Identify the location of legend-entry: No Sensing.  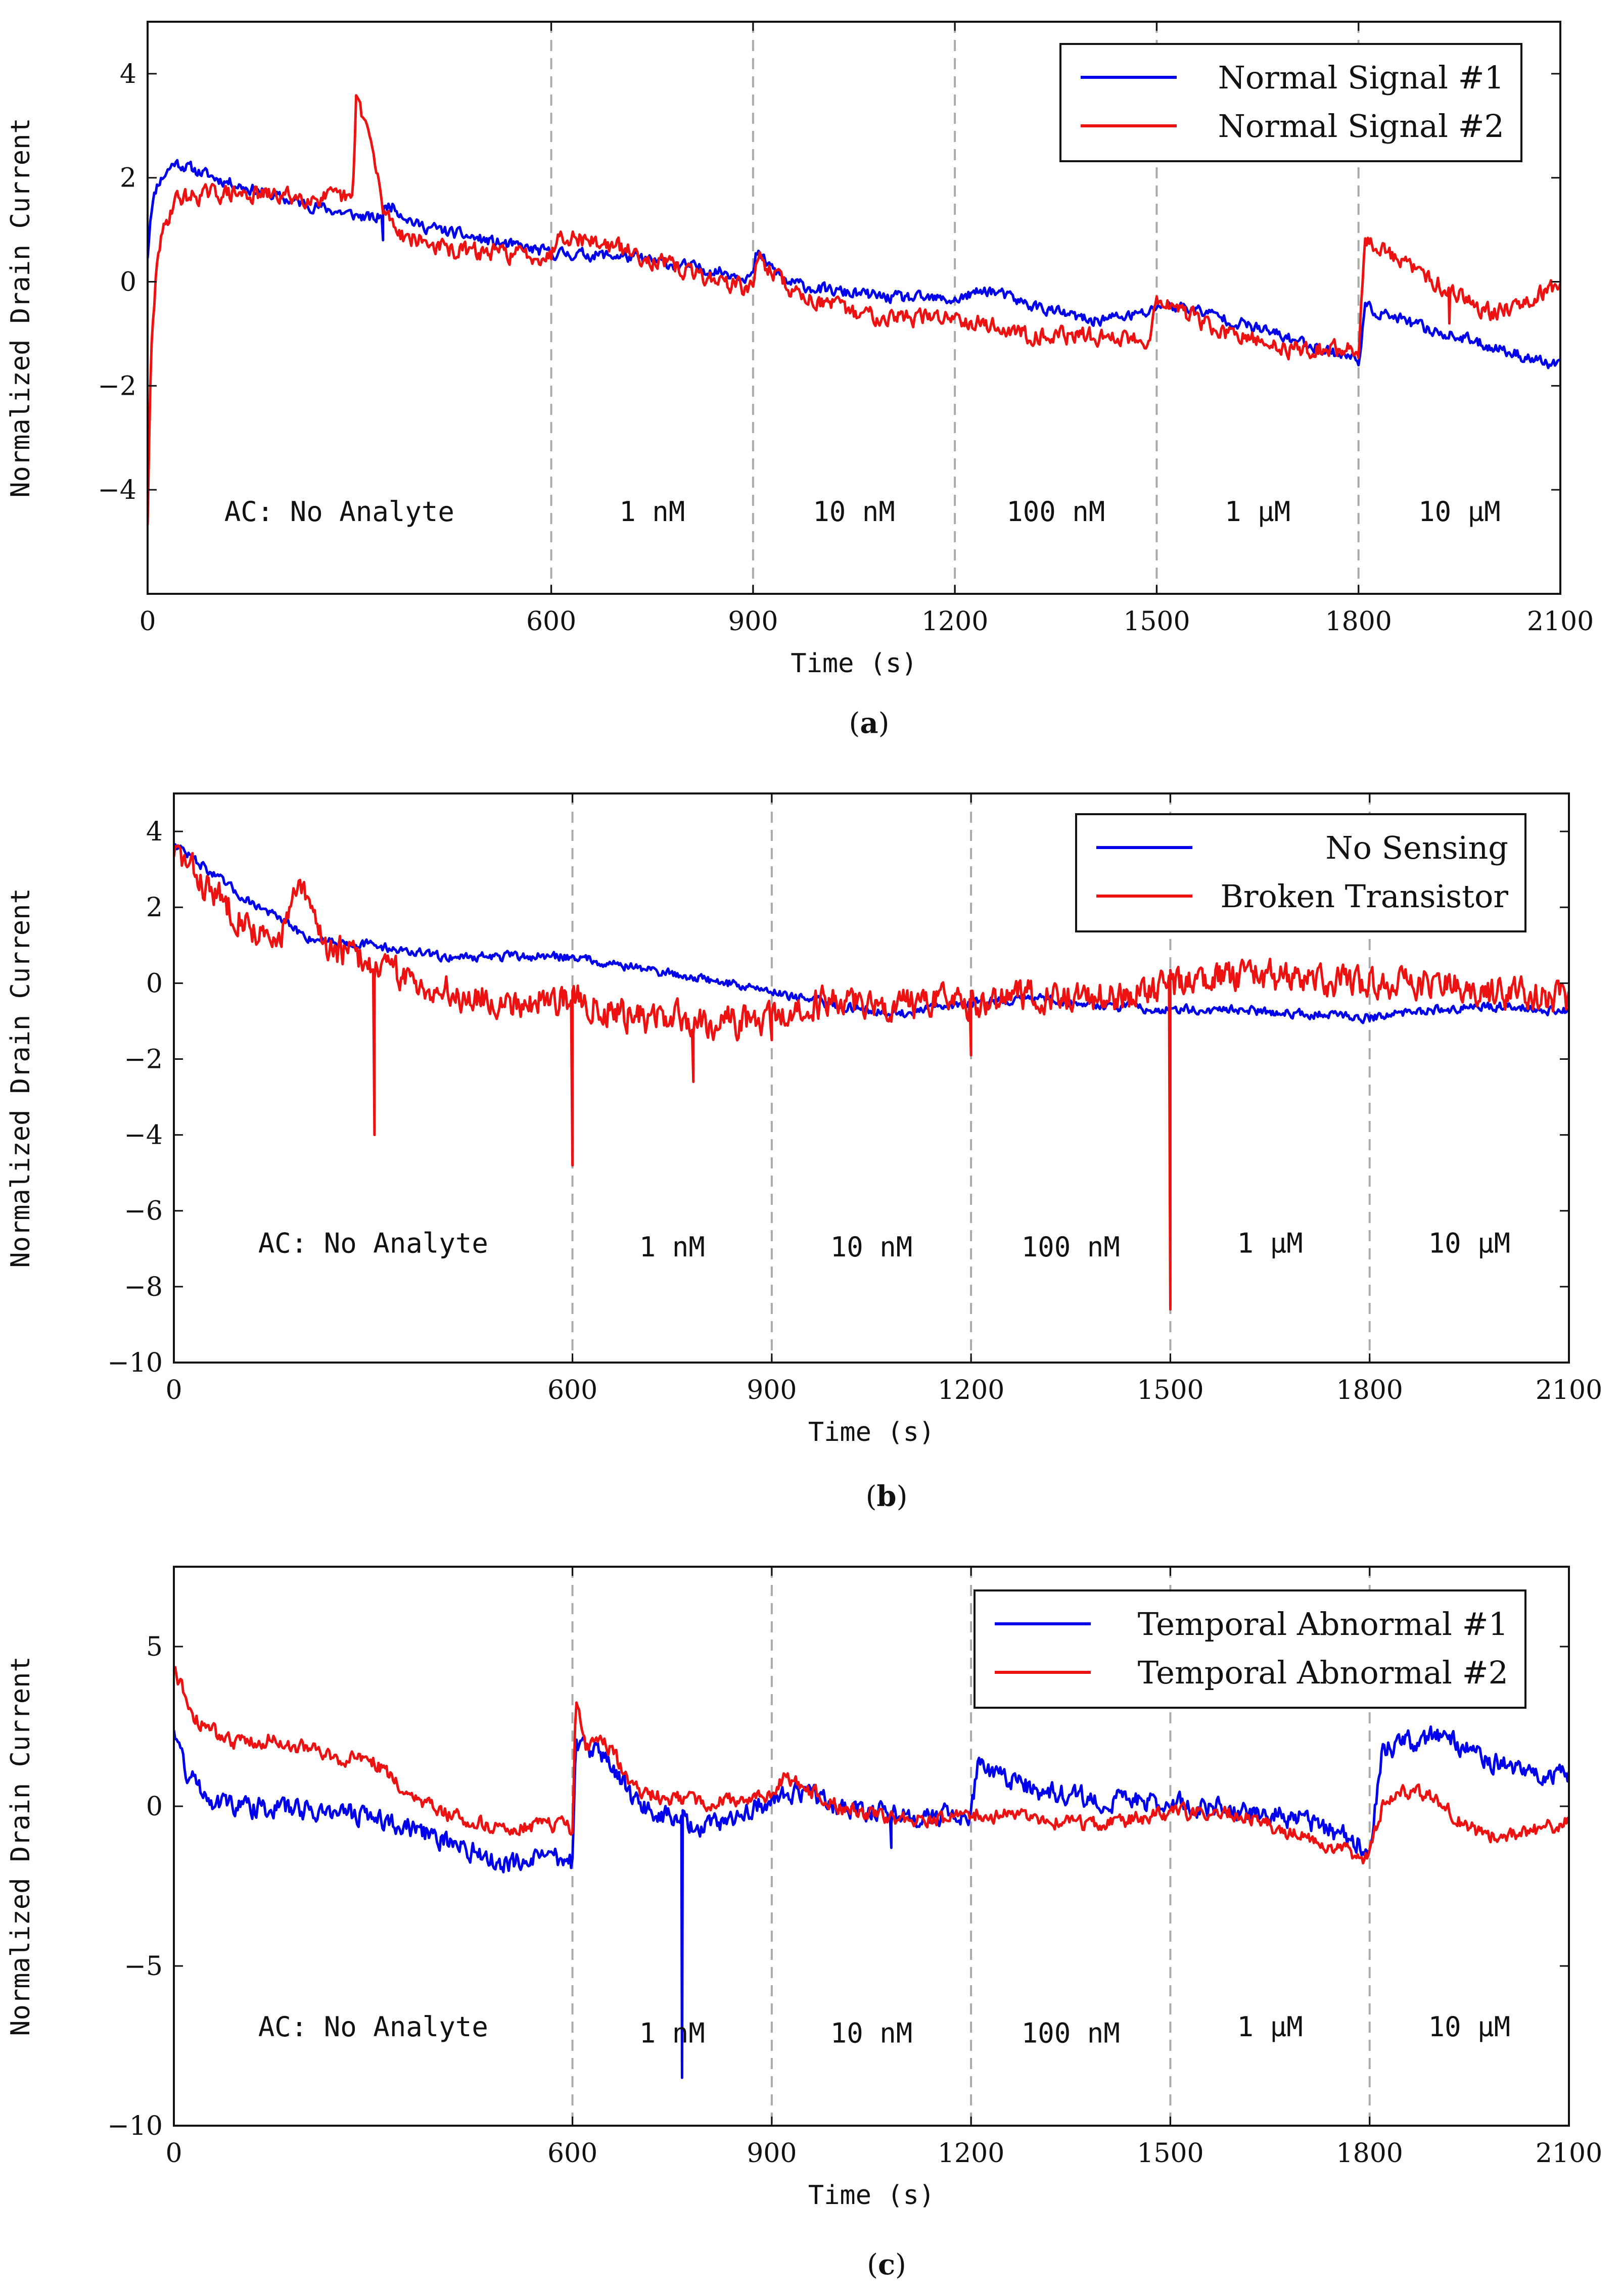
(1416, 847).